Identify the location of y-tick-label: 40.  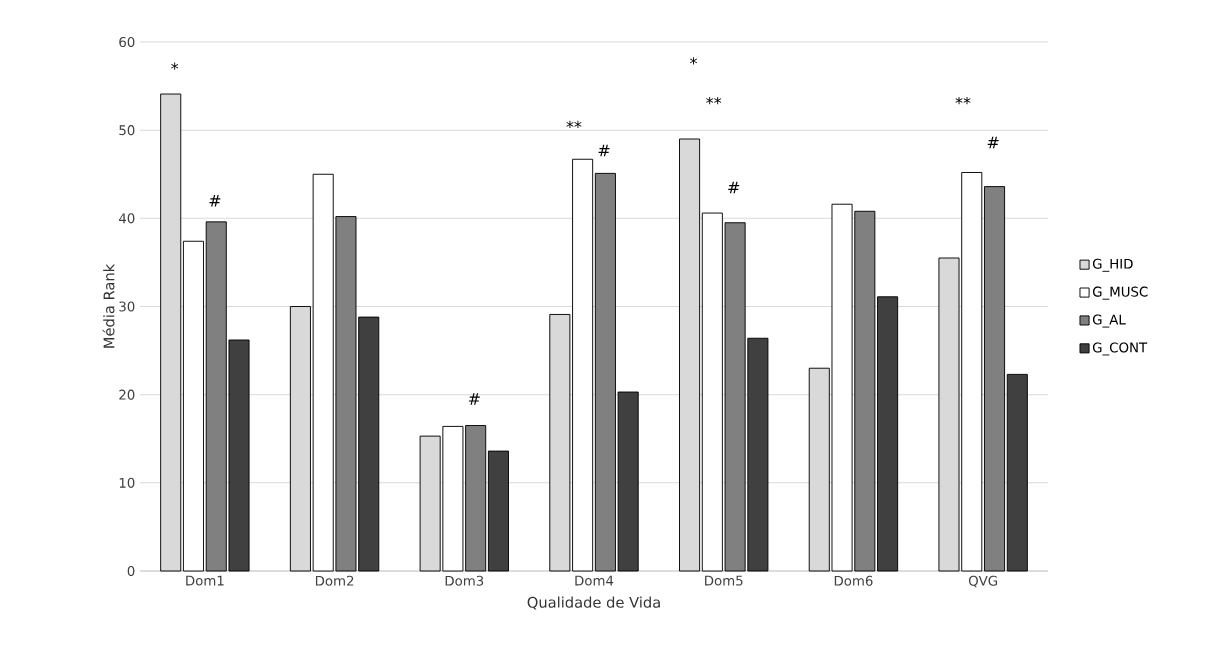
(126, 218).